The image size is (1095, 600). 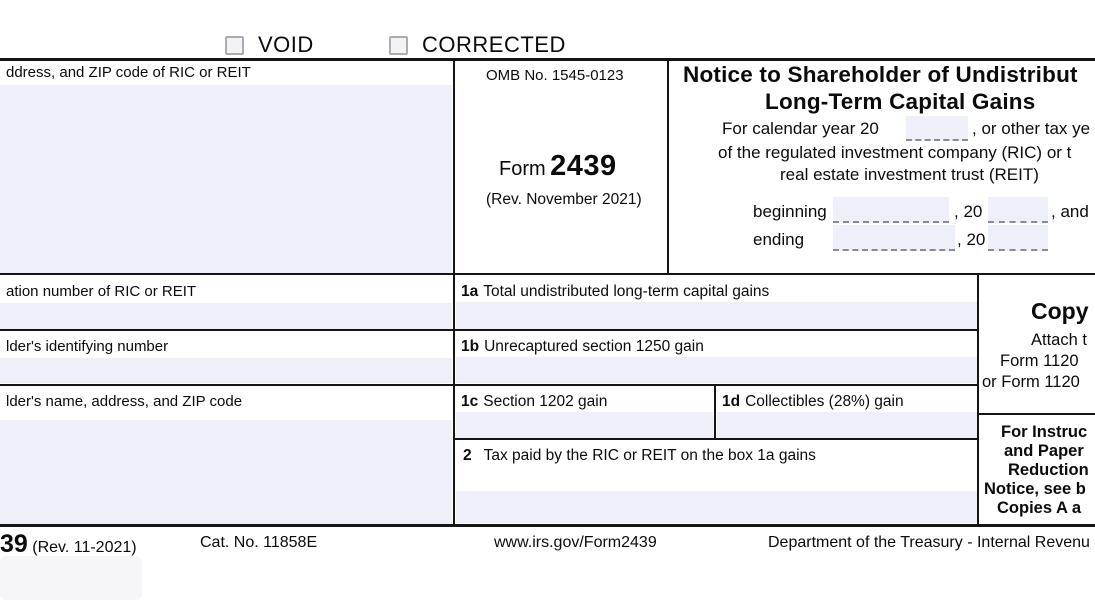 I want to click on footer-url: www.irs.gov/Form2439, so click(x=575, y=542).